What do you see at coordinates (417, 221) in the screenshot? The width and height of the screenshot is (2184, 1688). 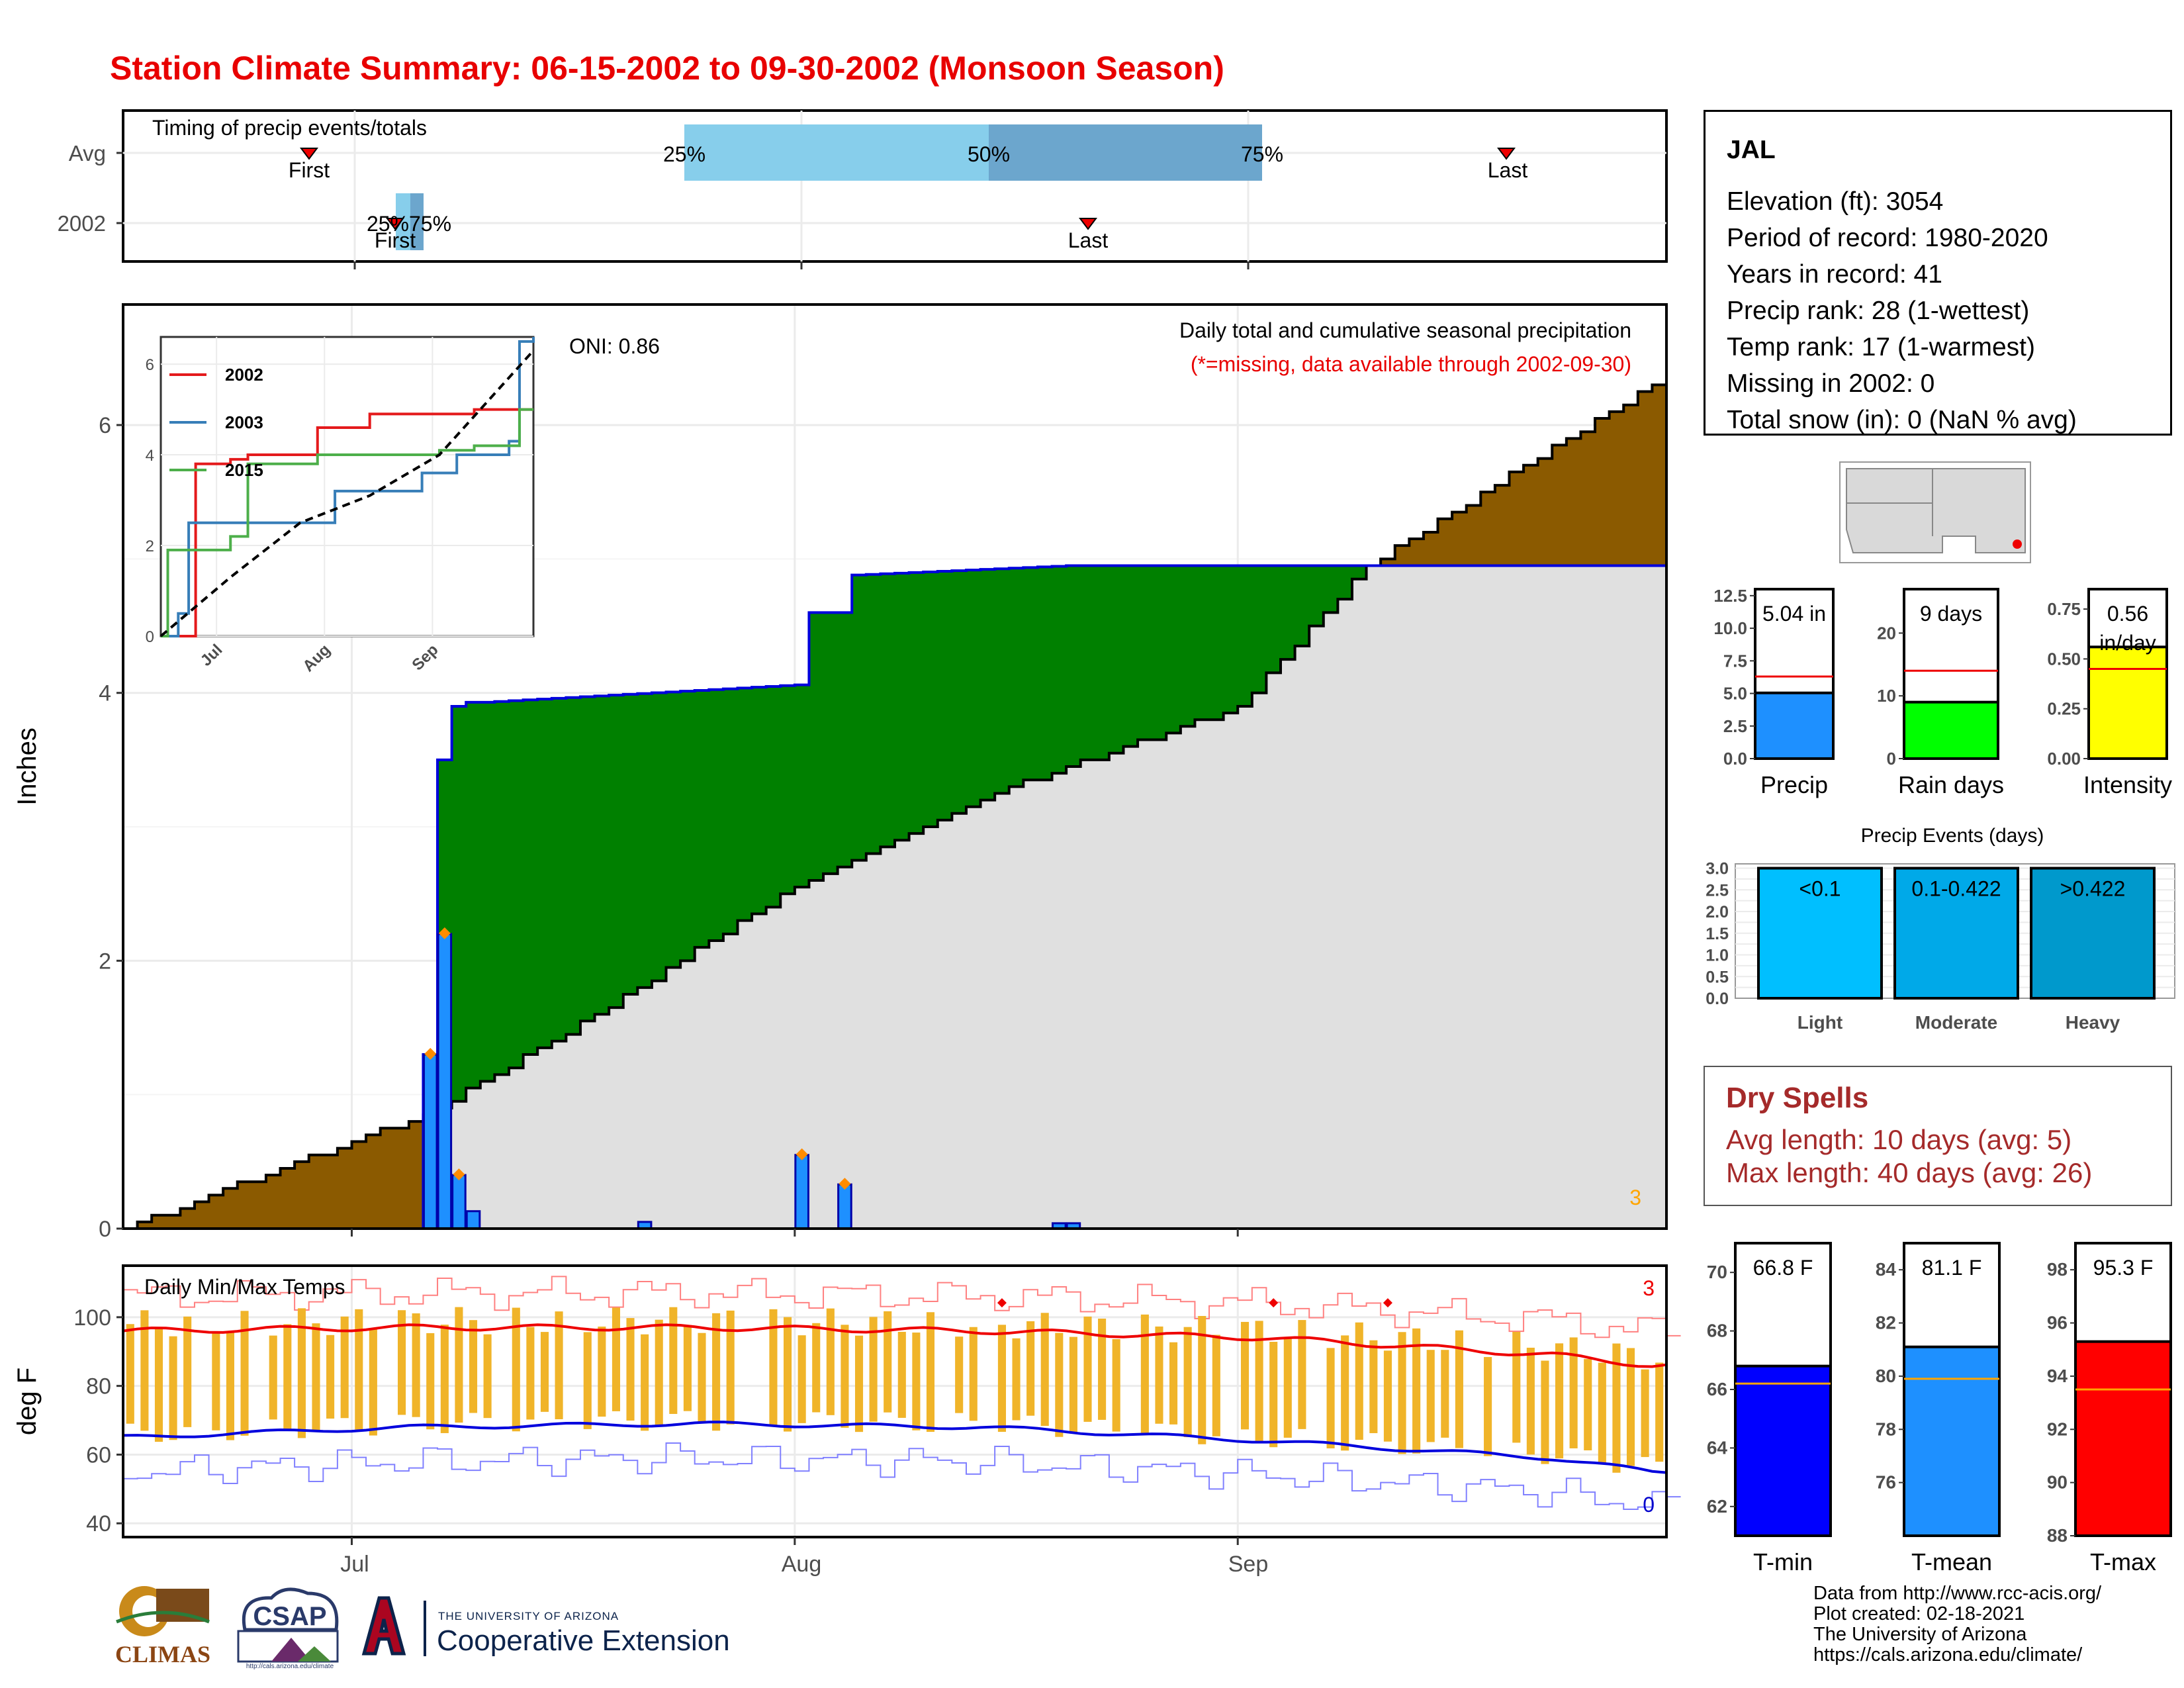 I see `y2002-iqr-high` at bounding box center [417, 221].